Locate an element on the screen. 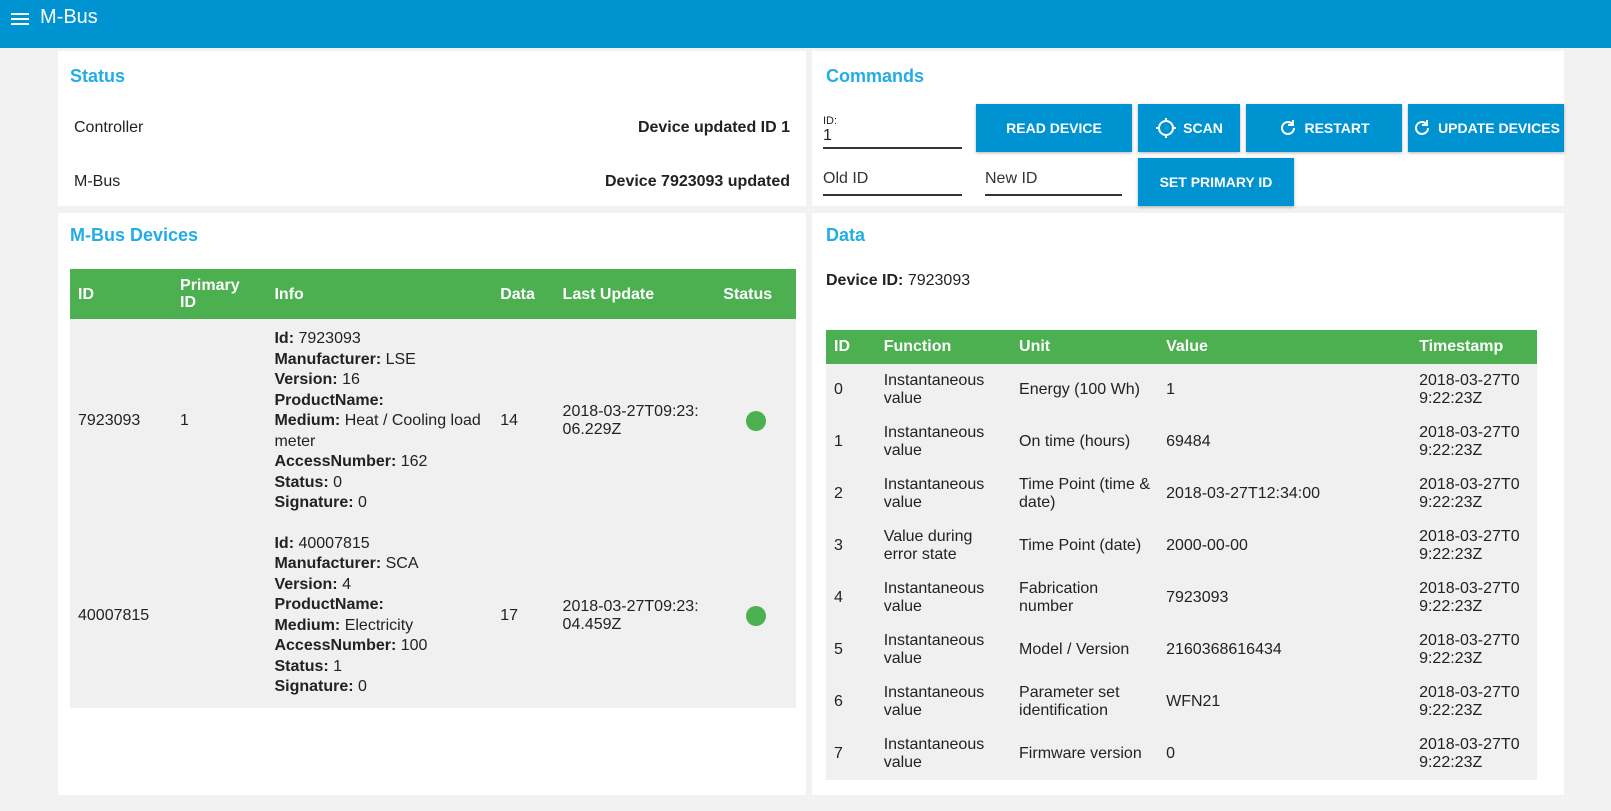 The height and width of the screenshot is (811, 1611). new-id-input: New ID is located at coordinates (1053, 183).